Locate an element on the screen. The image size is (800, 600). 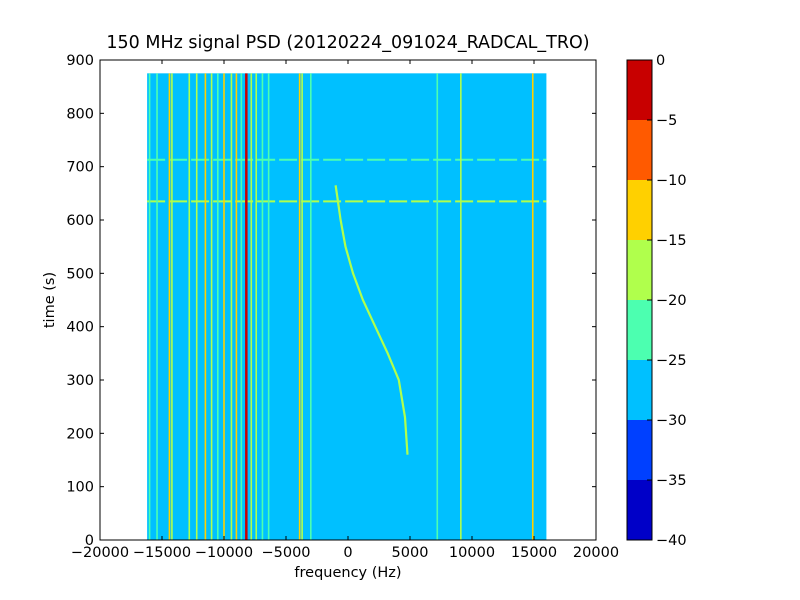
x-tick-label: 15000 is located at coordinates (534, 553).